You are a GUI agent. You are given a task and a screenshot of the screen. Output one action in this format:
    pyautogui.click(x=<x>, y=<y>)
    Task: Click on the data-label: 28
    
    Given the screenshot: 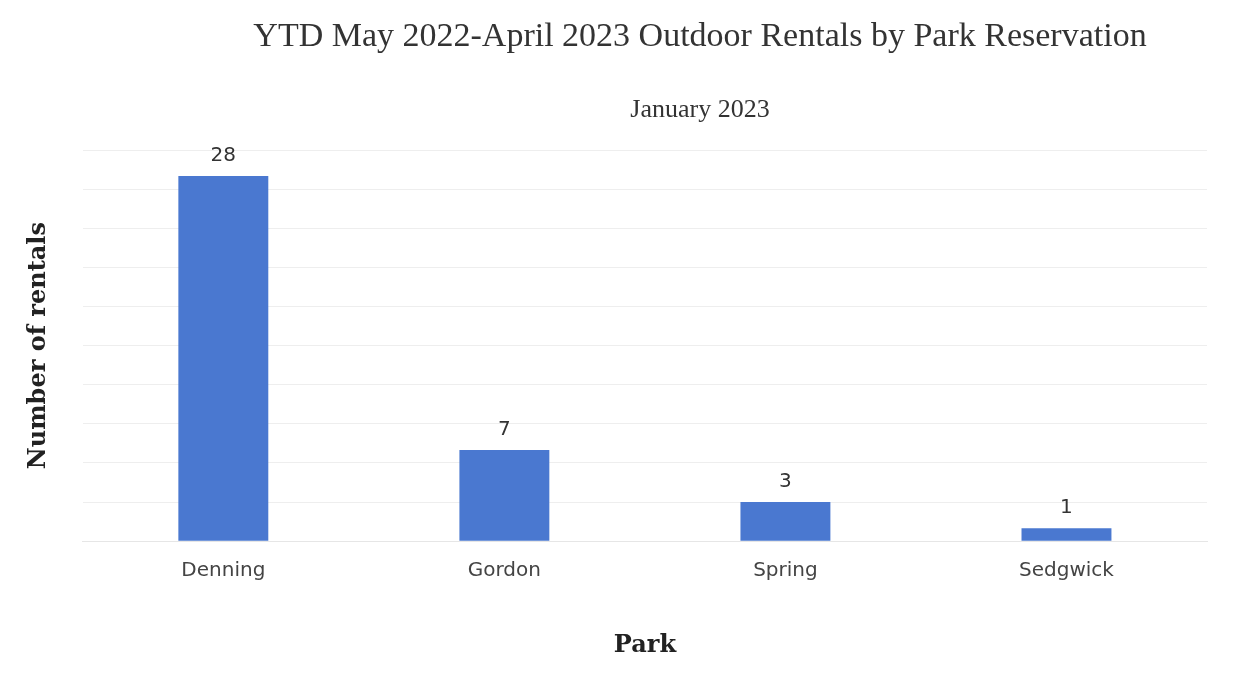 What is the action you would take?
    pyautogui.click(x=223, y=154)
    